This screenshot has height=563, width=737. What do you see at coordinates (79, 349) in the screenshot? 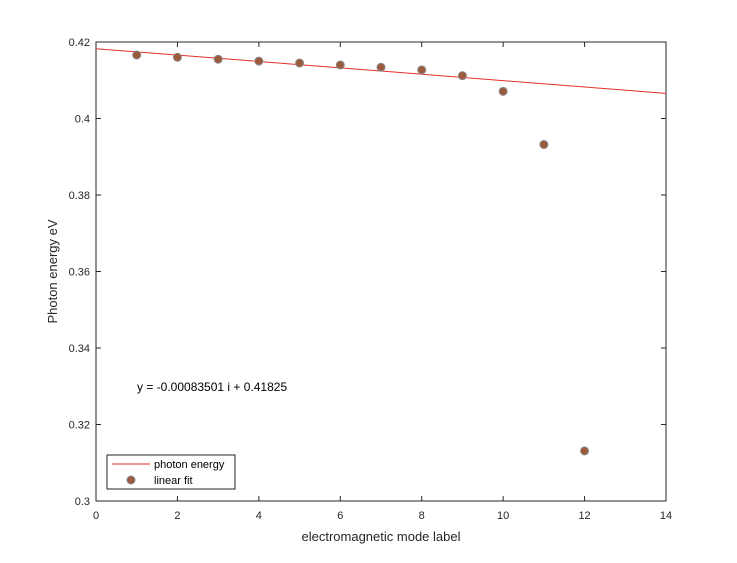
I see `y-tick-label: 0.34` at bounding box center [79, 349].